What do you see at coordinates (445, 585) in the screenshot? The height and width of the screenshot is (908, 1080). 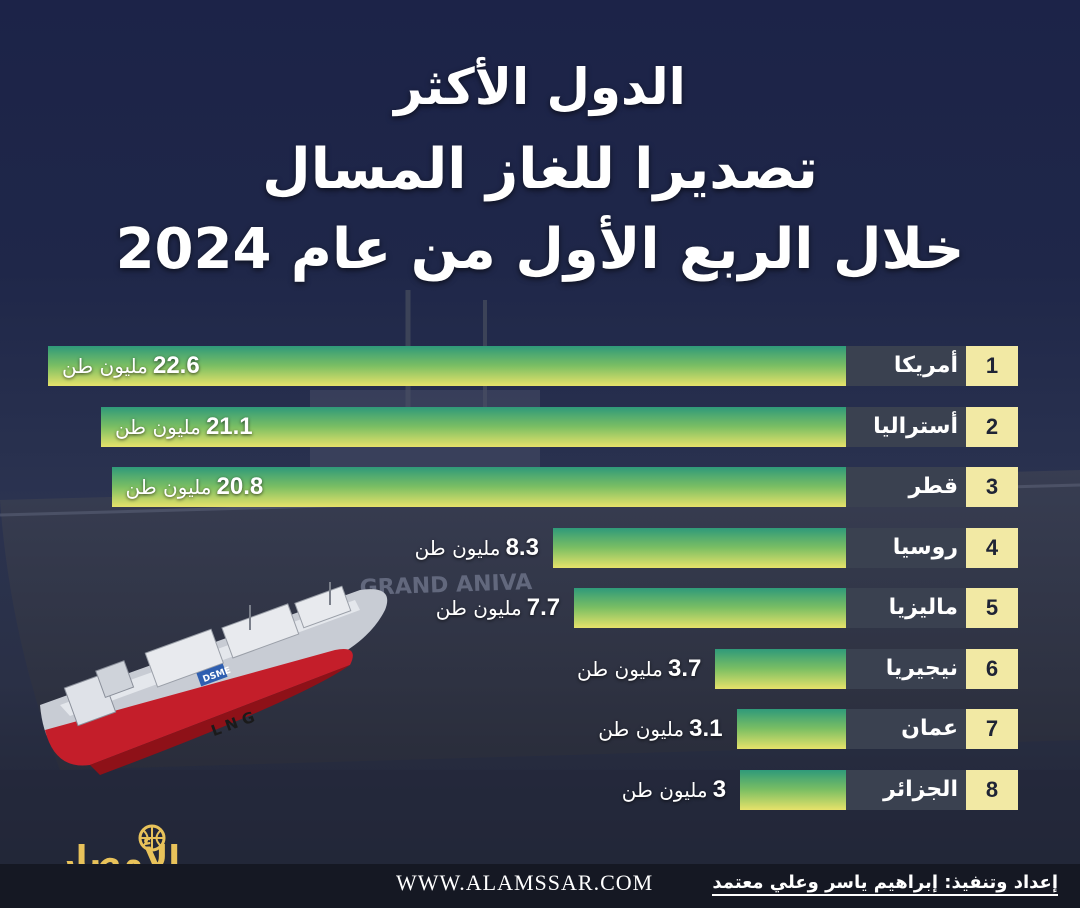 I see `hull-text: GRAND ANIVA` at bounding box center [445, 585].